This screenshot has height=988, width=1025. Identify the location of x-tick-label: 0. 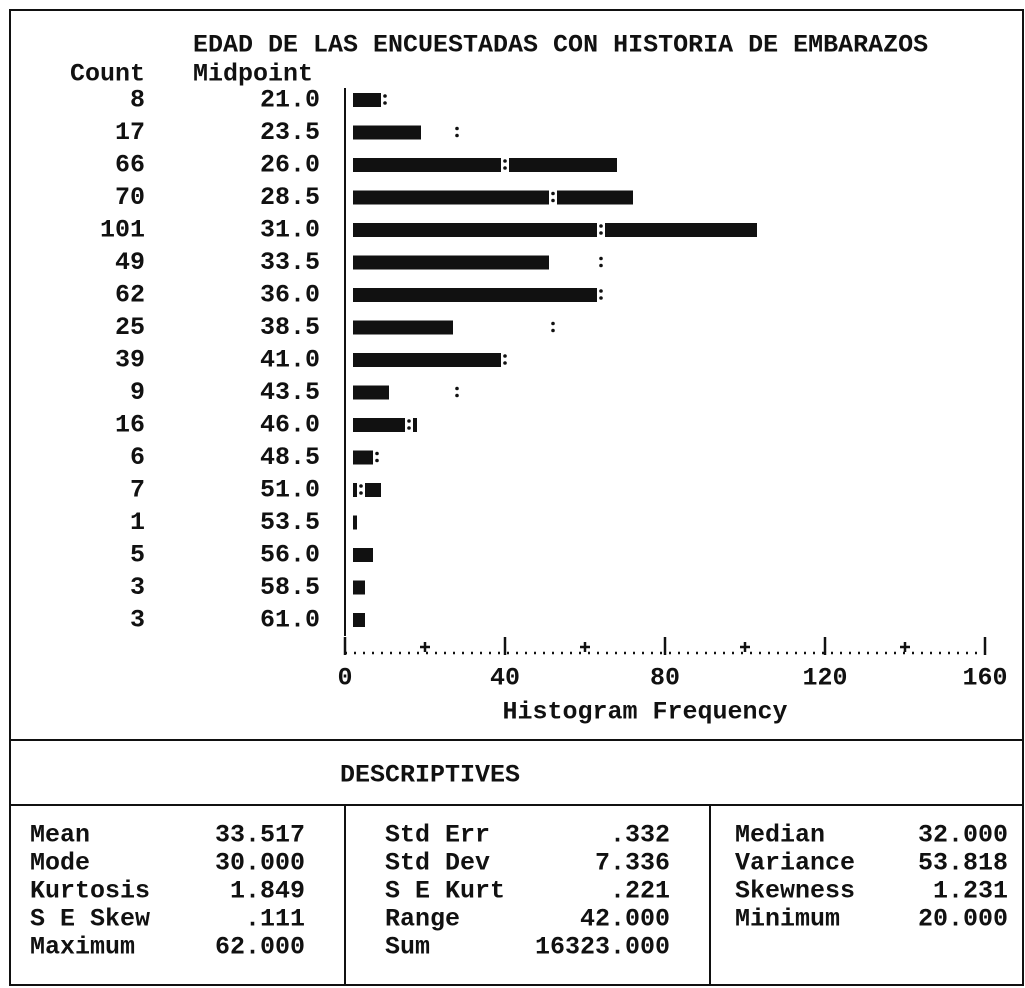
(344, 678).